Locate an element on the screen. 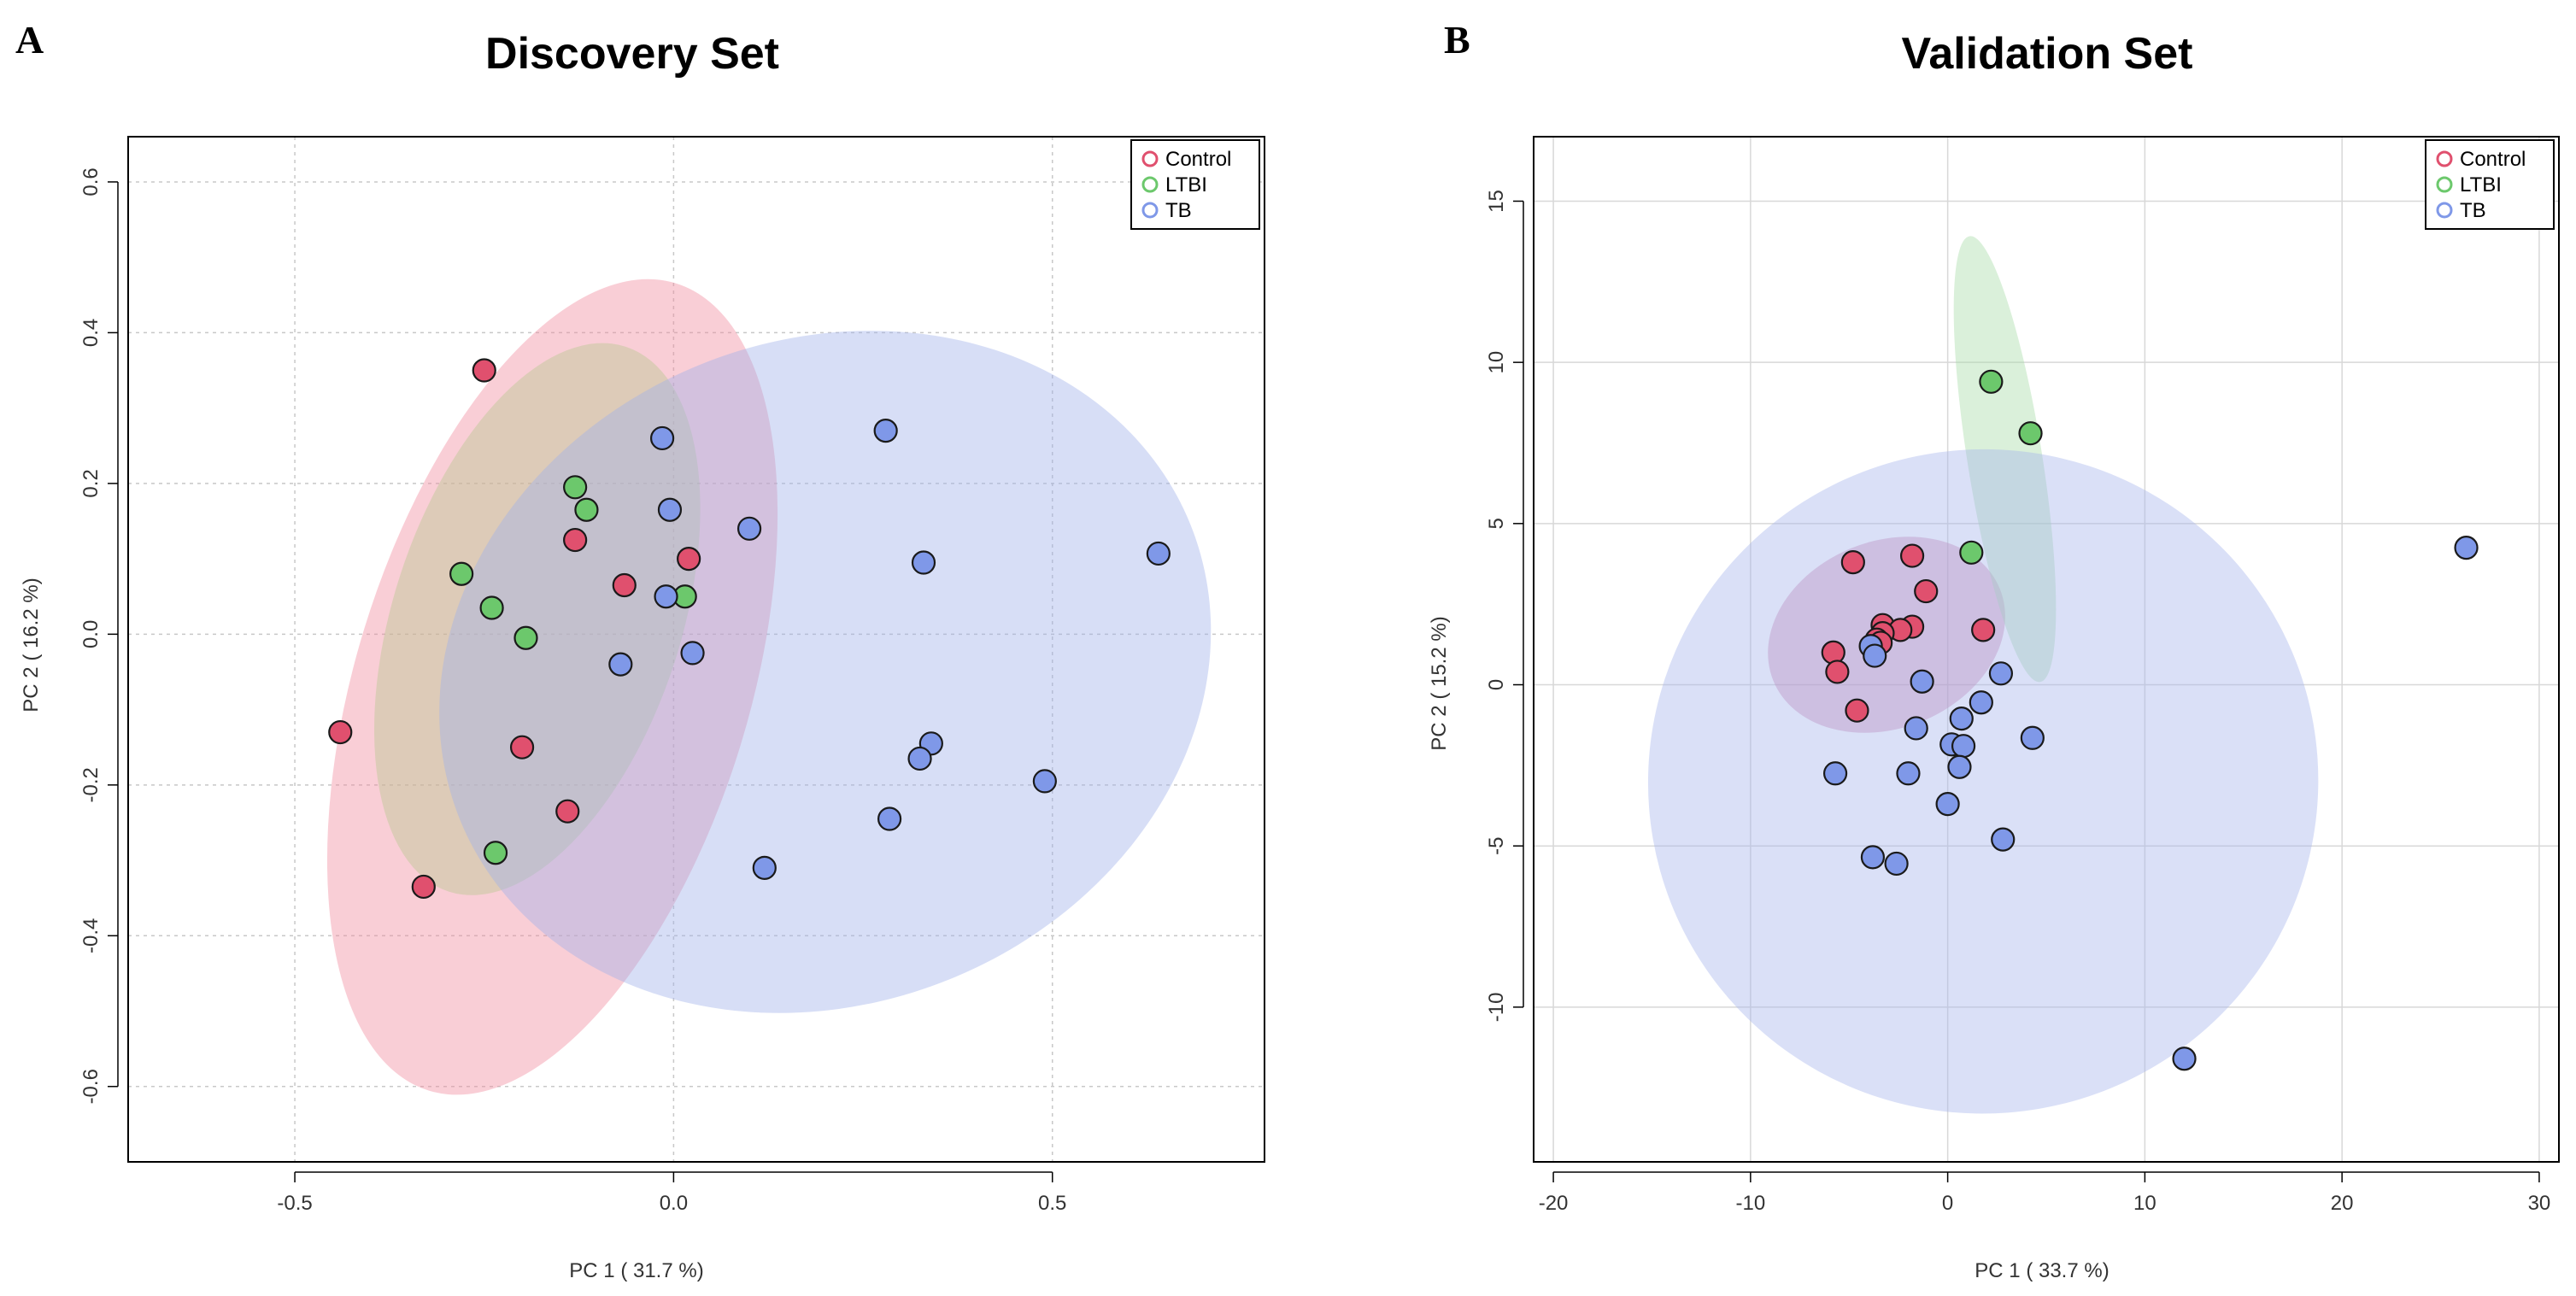 Image resolution: width=2576 pixels, height=1296 pixels. y-tick-label: -5 is located at coordinates (1496, 846).